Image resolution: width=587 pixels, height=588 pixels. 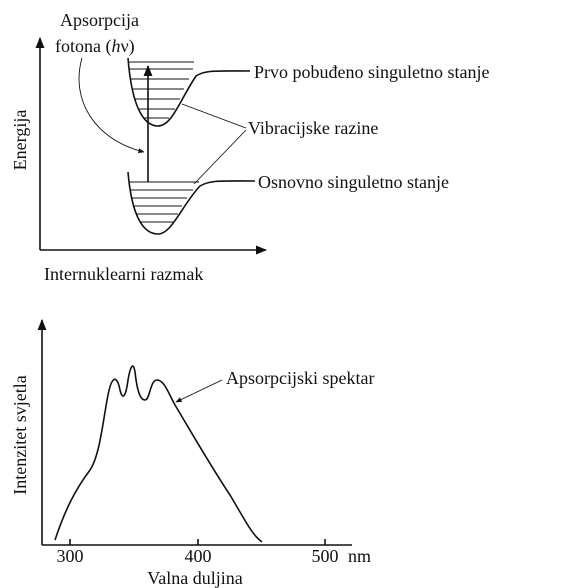 What do you see at coordinates (20, 140) in the screenshot?
I see `energy-y-label: Energija` at bounding box center [20, 140].